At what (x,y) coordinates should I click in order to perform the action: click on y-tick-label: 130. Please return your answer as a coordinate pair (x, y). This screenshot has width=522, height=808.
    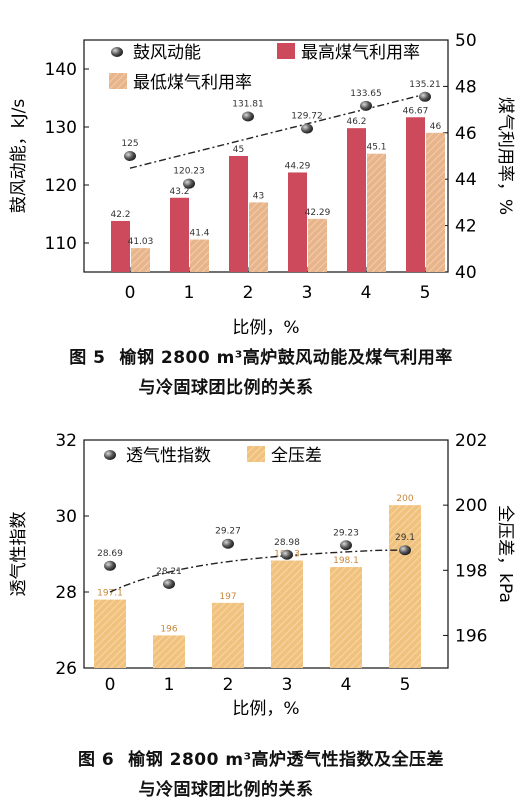
    Looking at the image, I should click on (61, 128).